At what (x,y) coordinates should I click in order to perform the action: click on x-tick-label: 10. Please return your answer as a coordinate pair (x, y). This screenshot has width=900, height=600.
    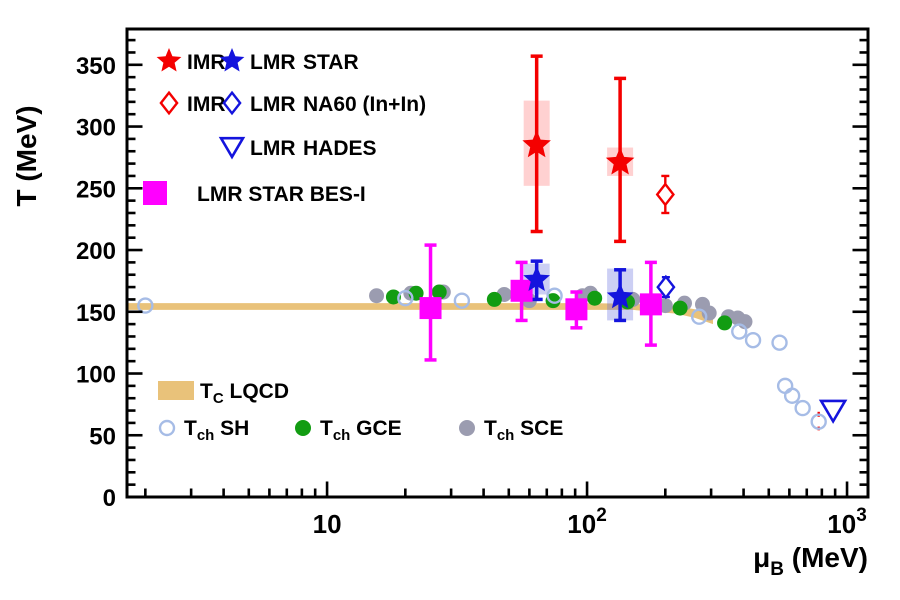
    Looking at the image, I should click on (327, 524).